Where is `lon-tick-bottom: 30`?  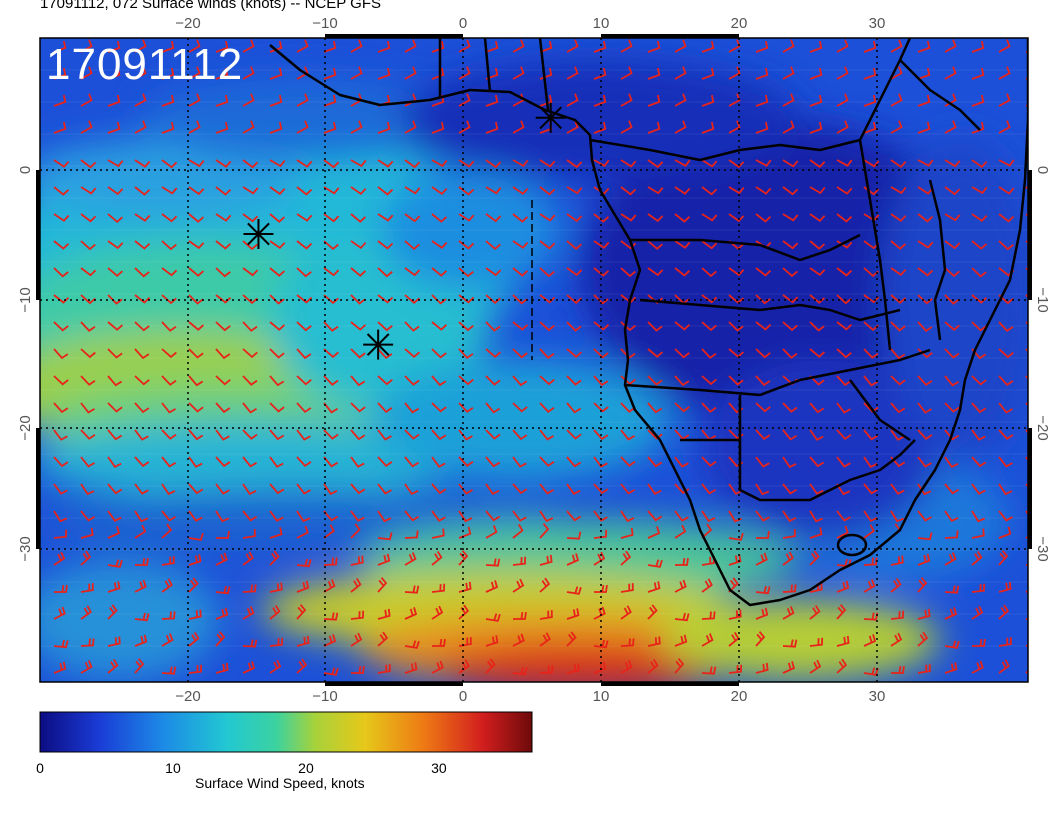 lon-tick-bottom: 30 is located at coordinates (877, 696).